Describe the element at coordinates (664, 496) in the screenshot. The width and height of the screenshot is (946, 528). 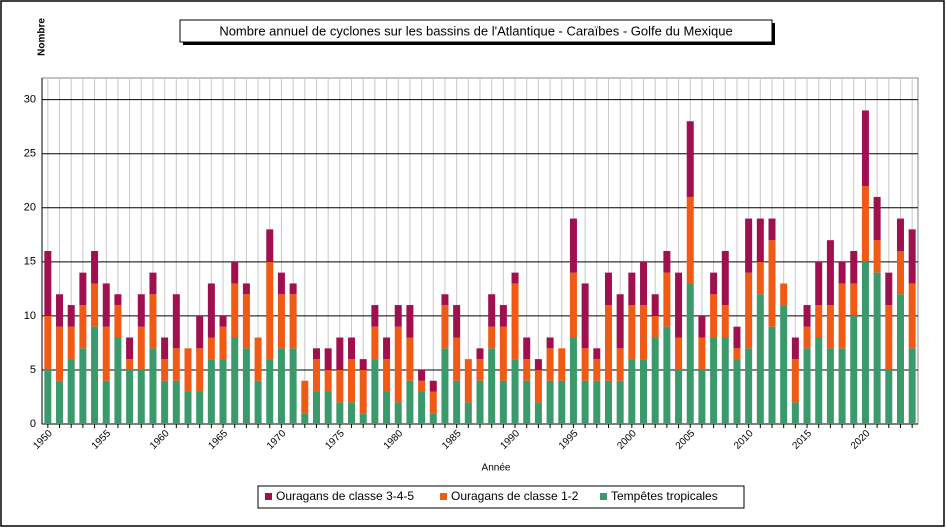
I see `legend-label: Tempêtes tropicales` at that location.